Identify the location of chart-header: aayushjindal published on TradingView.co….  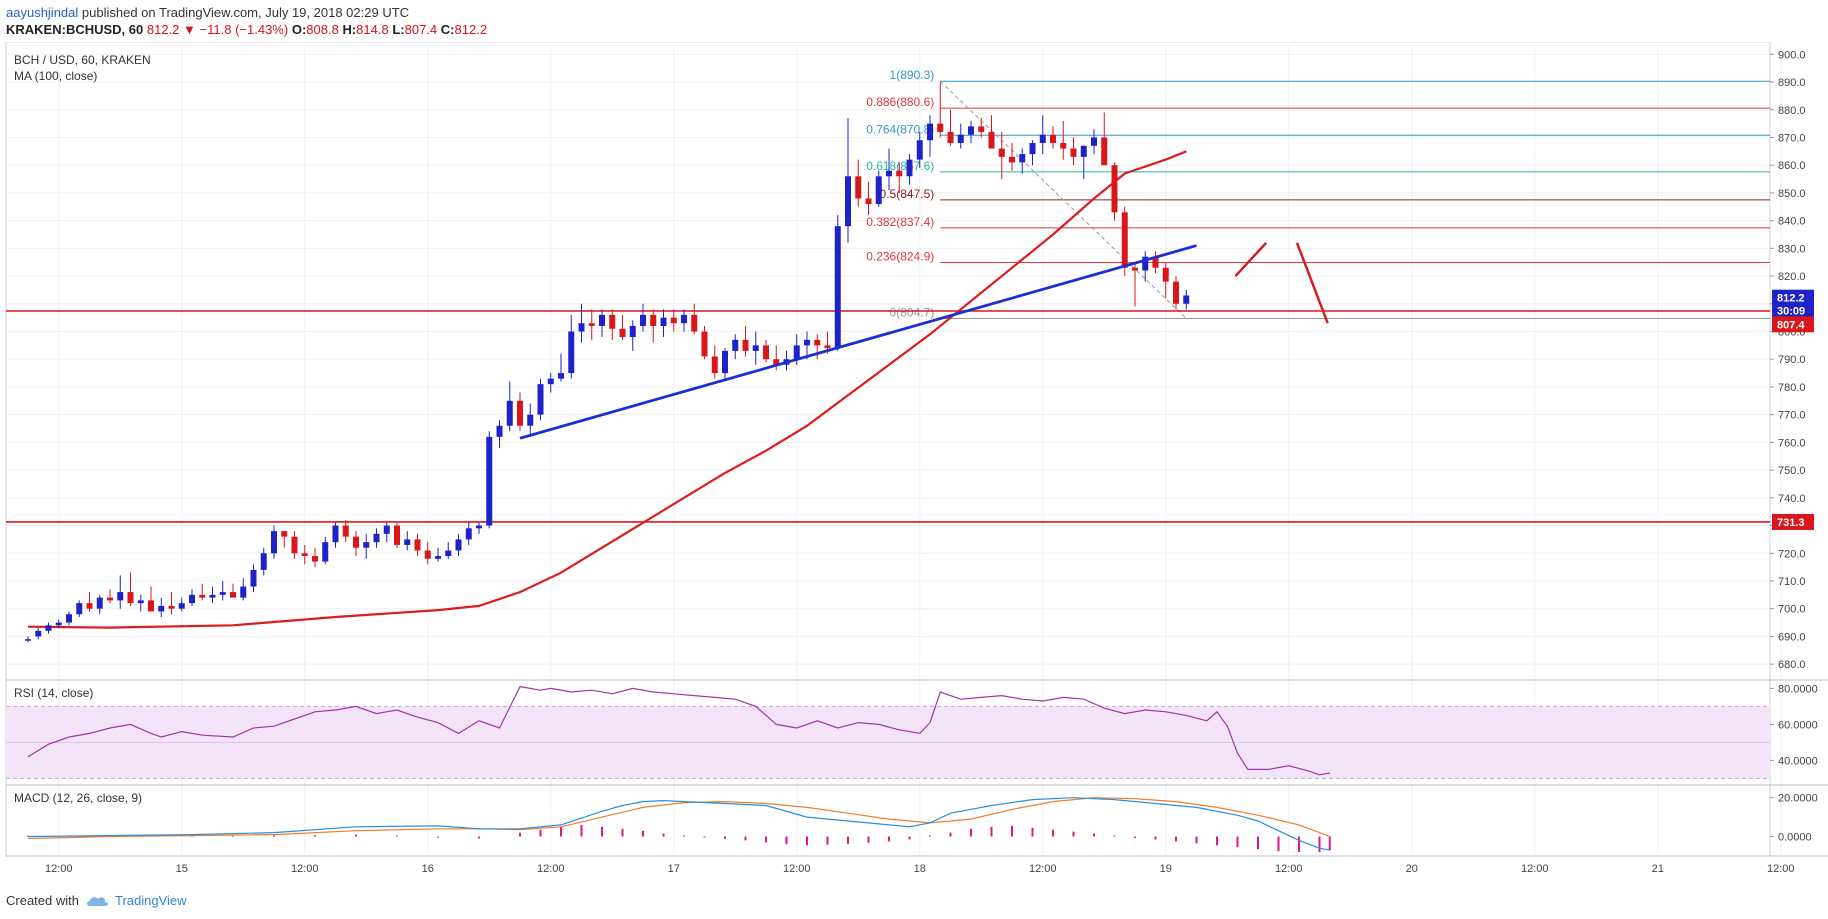
(914, 21).